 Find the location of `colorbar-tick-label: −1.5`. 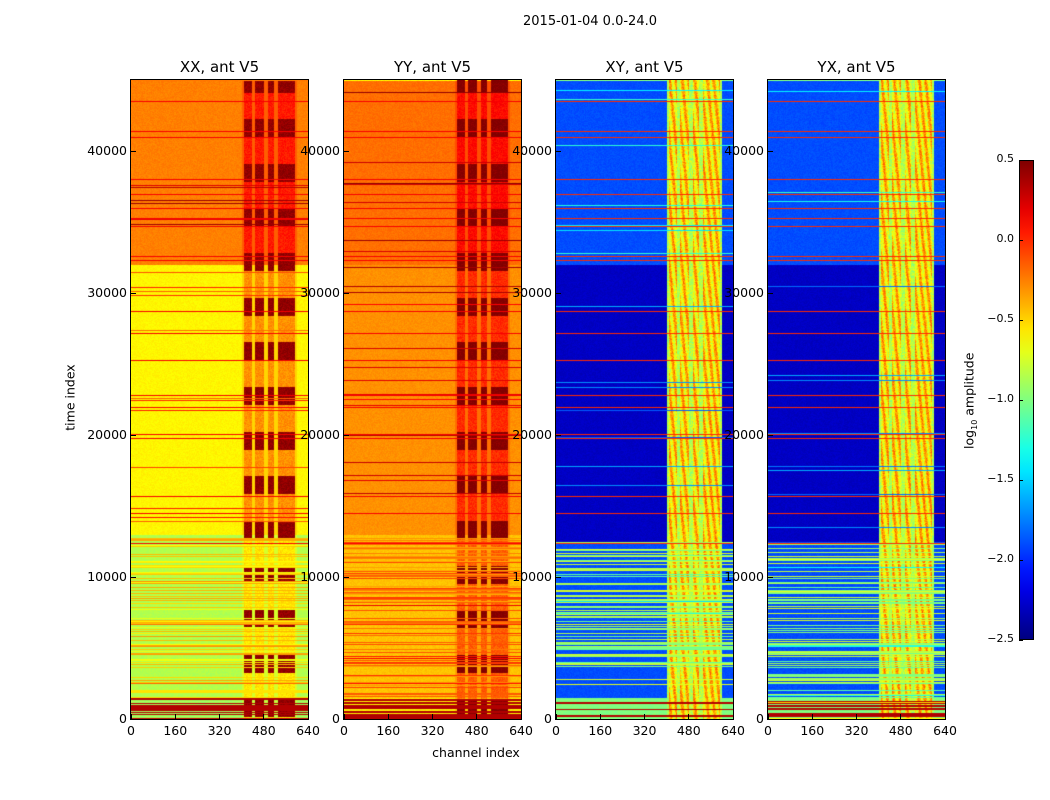

colorbar-tick-label: −1.5 is located at coordinates (1000, 478).